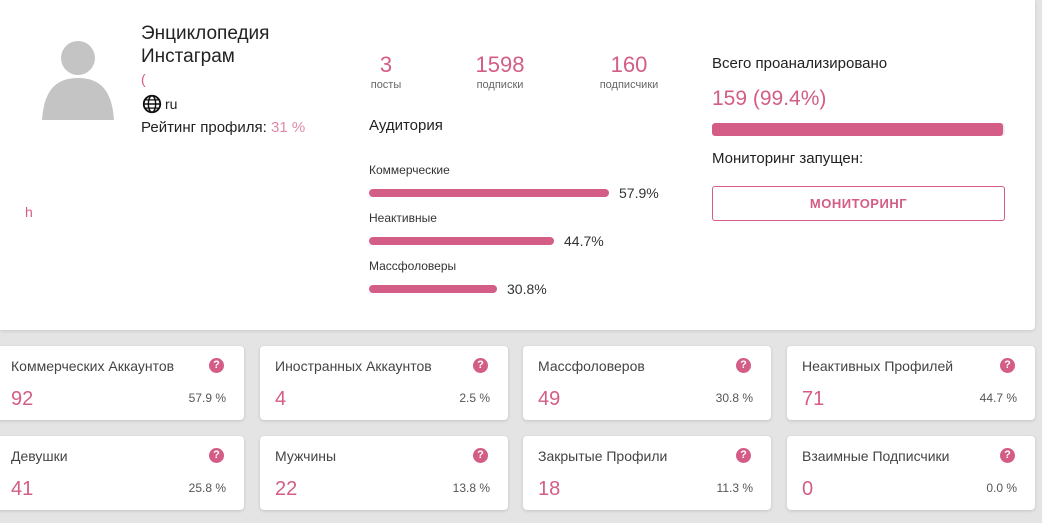 Image resolution: width=1042 pixels, height=523 pixels. Describe the element at coordinates (549, 399) in the screenshot. I see `card-value: 49` at that location.